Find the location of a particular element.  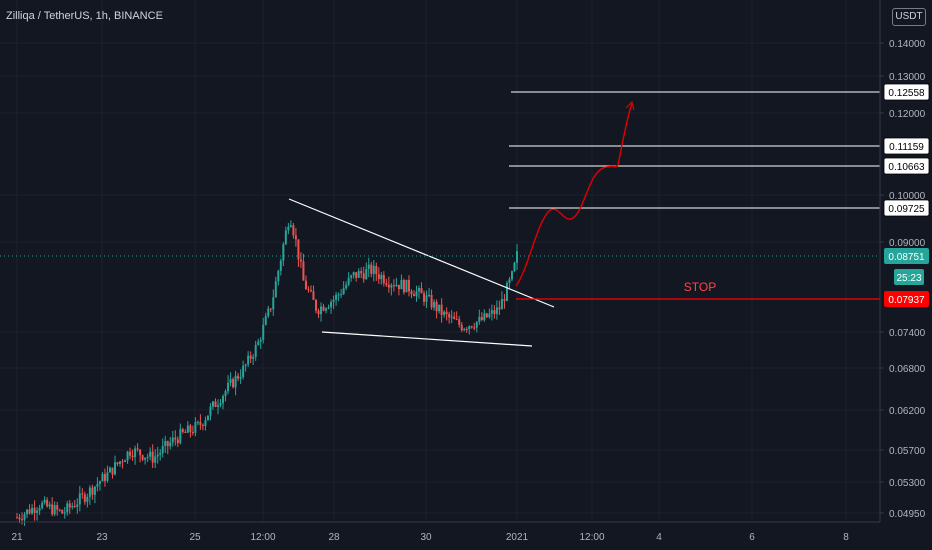

upper-trendline is located at coordinates (421, 253).